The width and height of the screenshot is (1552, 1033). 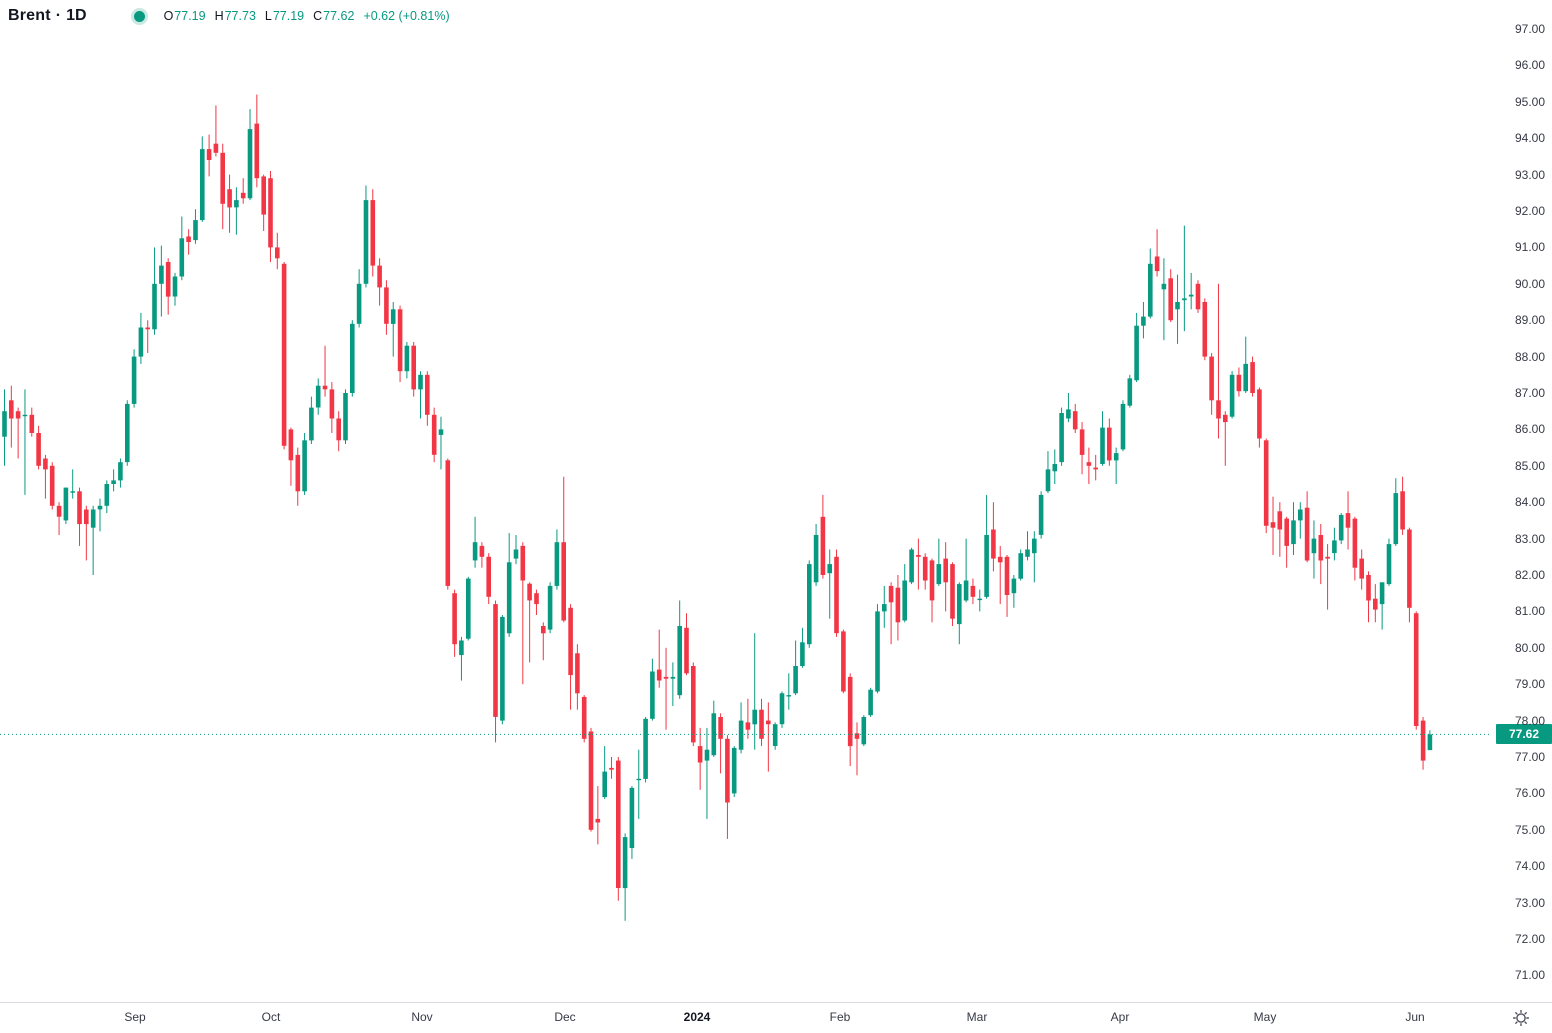 What do you see at coordinates (240, 16) in the screenshot?
I see `high-value: 77.73` at bounding box center [240, 16].